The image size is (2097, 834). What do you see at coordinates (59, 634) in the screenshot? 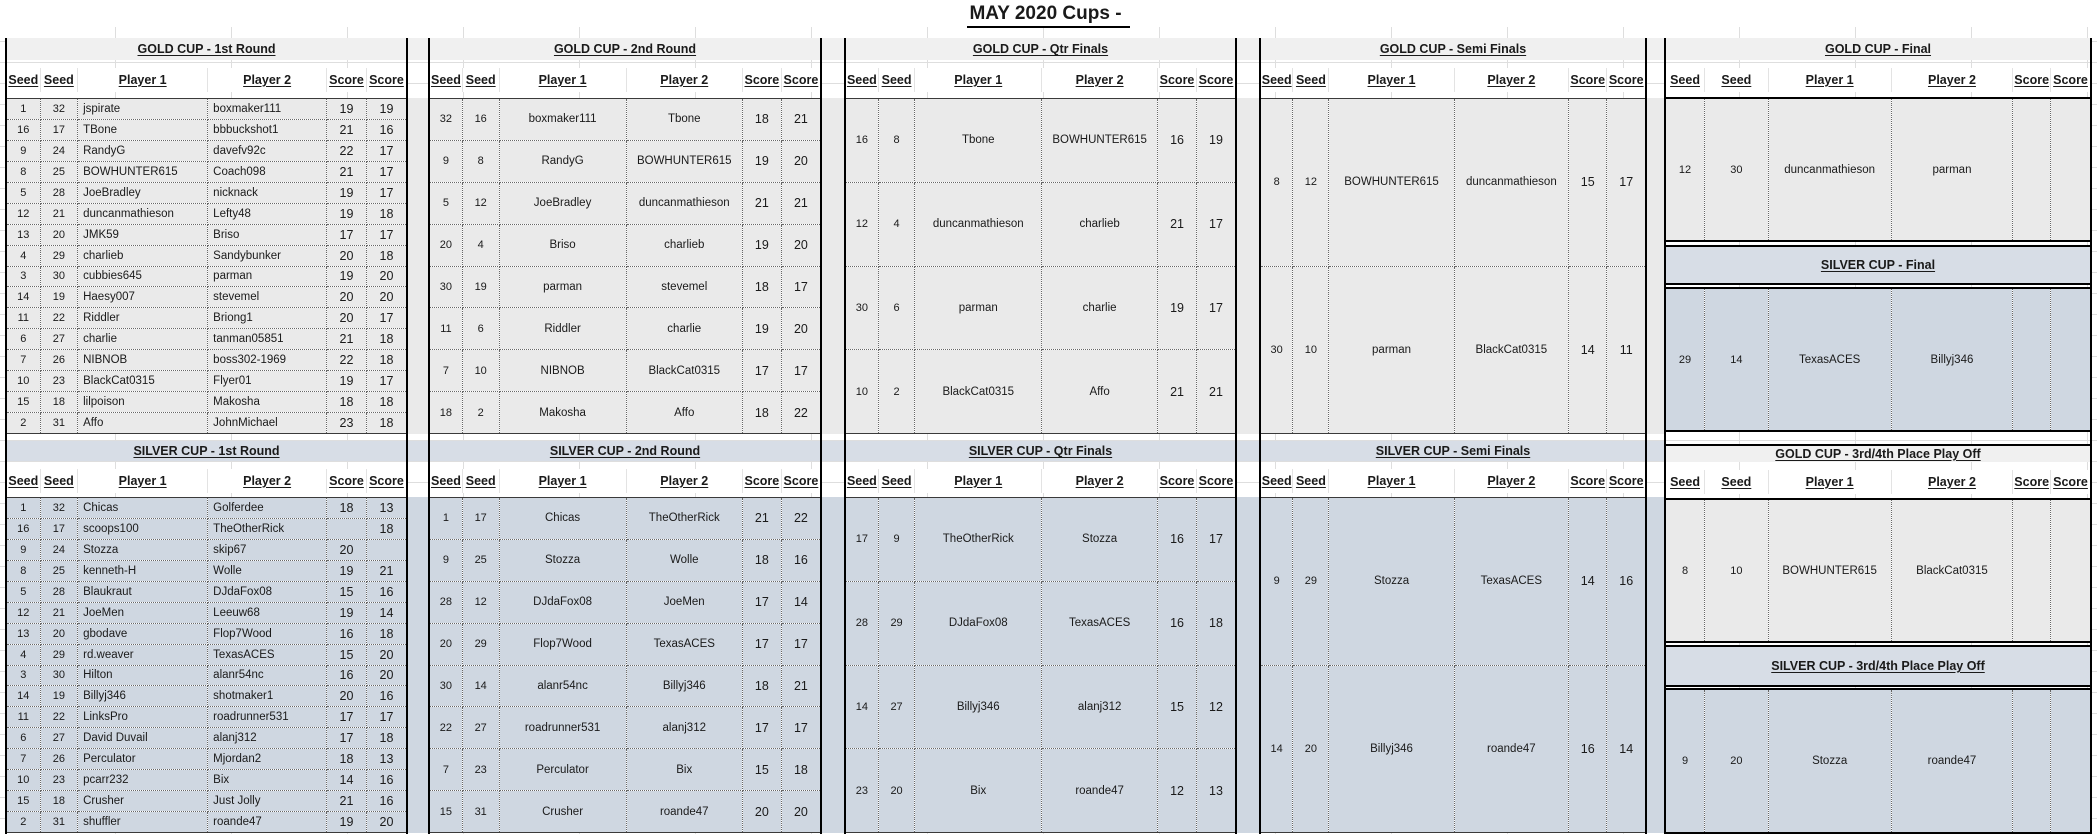
I see `seed2-cell: 20` at bounding box center [59, 634].